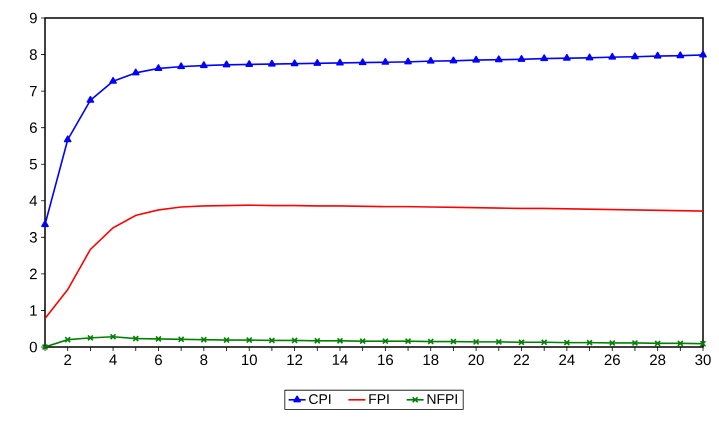 The width and height of the screenshot is (719, 430). Describe the element at coordinates (33, 54) in the screenshot. I see `y-tick-label: 8` at that location.